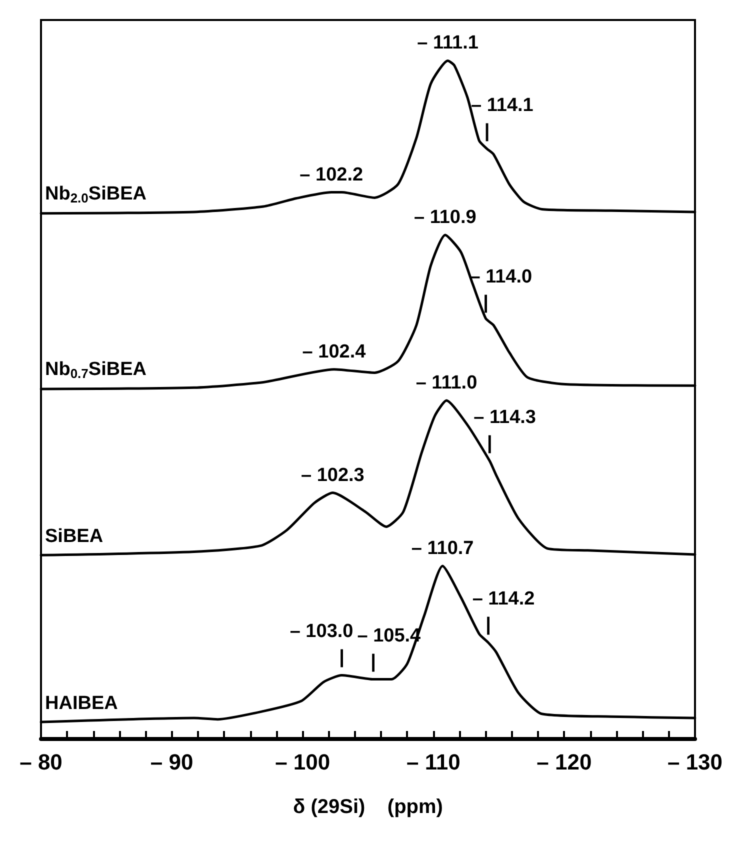 This screenshot has height=847, width=742. Describe the element at coordinates (302, 762) in the screenshot. I see `x-tick-label: – 100` at that location.